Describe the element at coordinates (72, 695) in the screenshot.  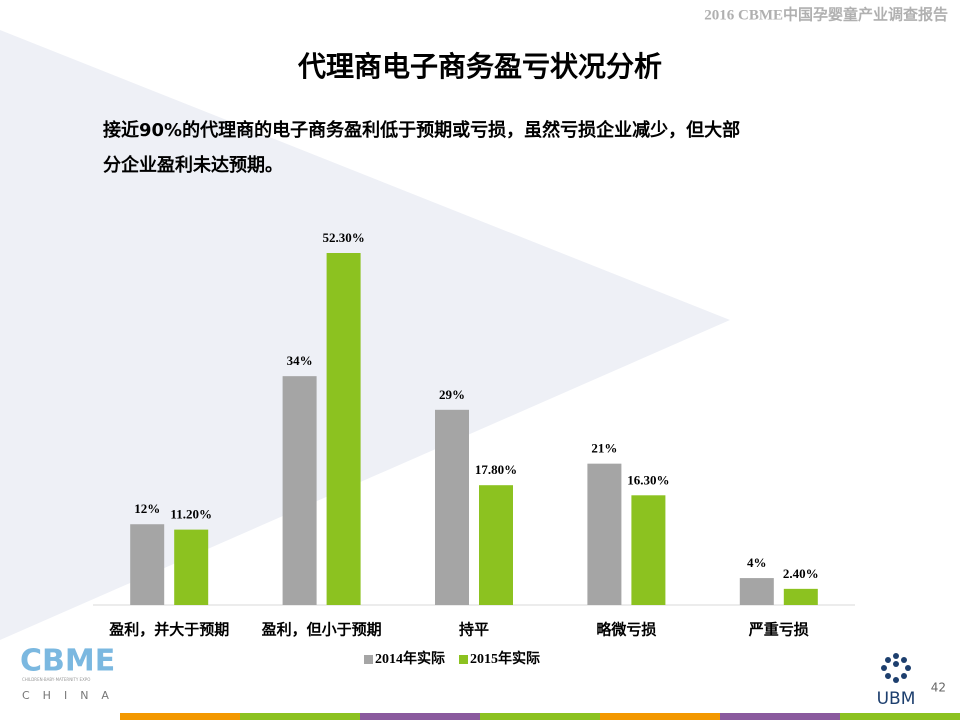
I see `cbme-region: CHINA` at that location.